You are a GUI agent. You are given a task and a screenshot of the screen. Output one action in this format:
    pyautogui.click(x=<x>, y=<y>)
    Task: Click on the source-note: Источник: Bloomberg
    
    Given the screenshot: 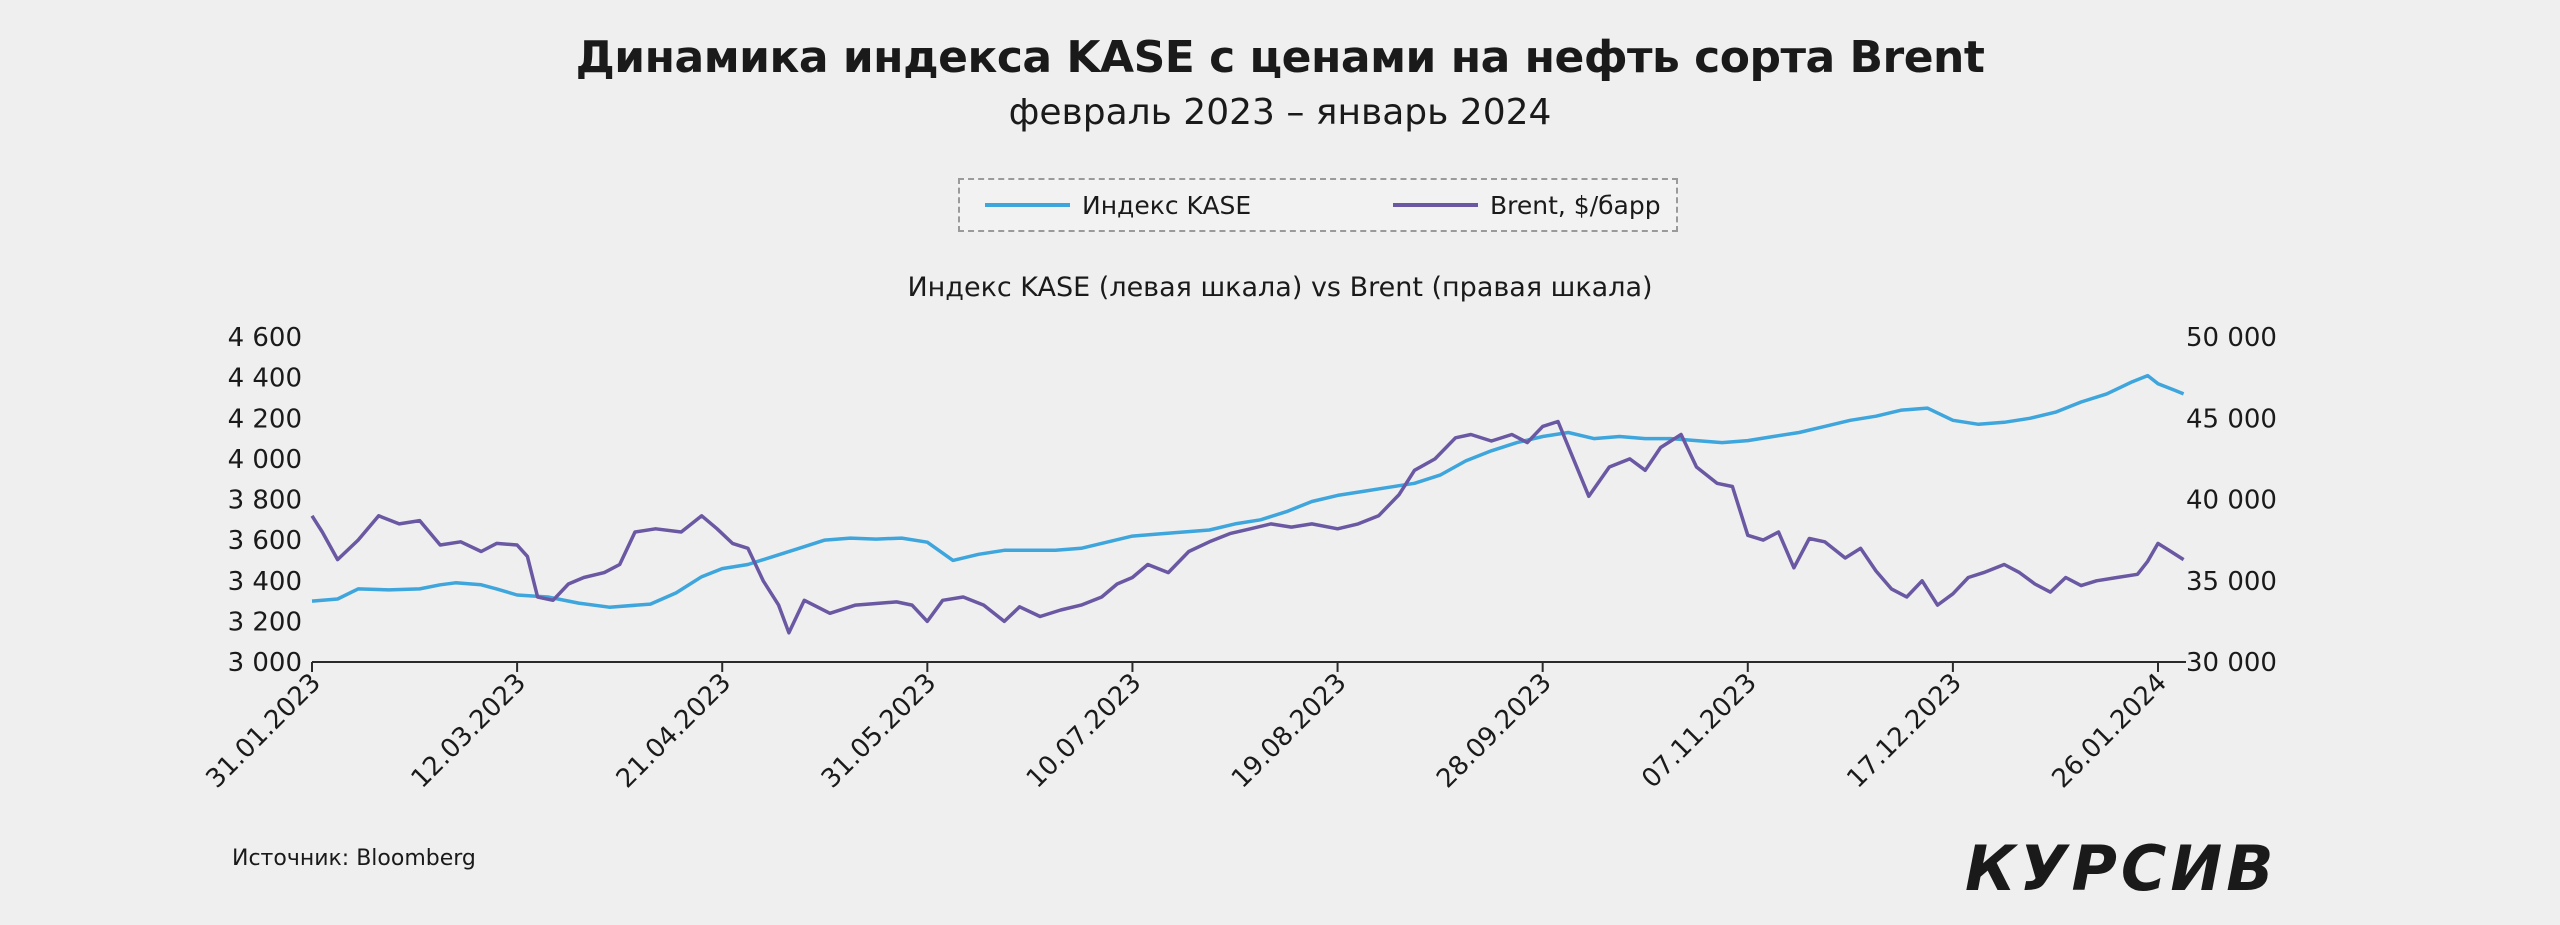 What is the action you would take?
    pyautogui.click(x=354, y=858)
    